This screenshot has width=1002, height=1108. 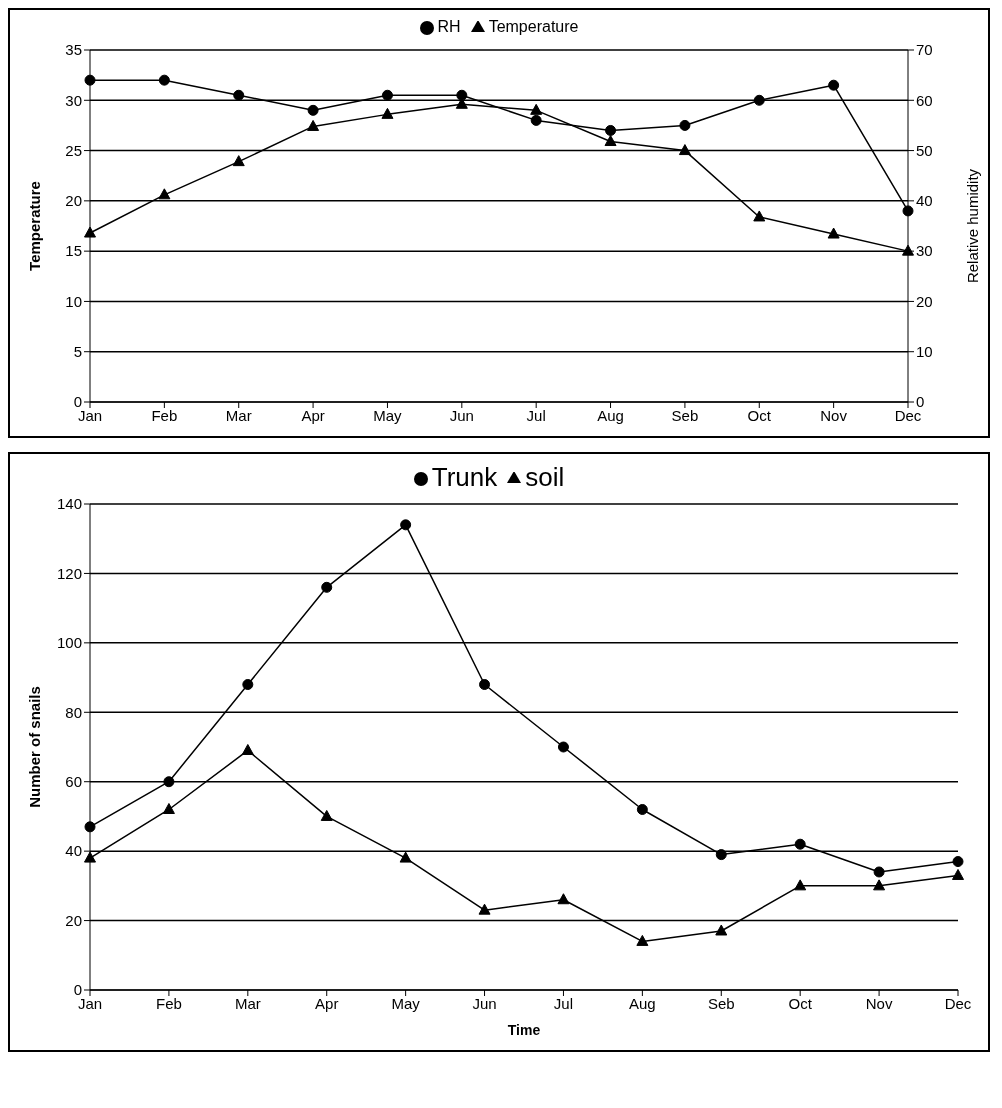 I want to click on y-tick-label: 120, so click(x=69, y=573).